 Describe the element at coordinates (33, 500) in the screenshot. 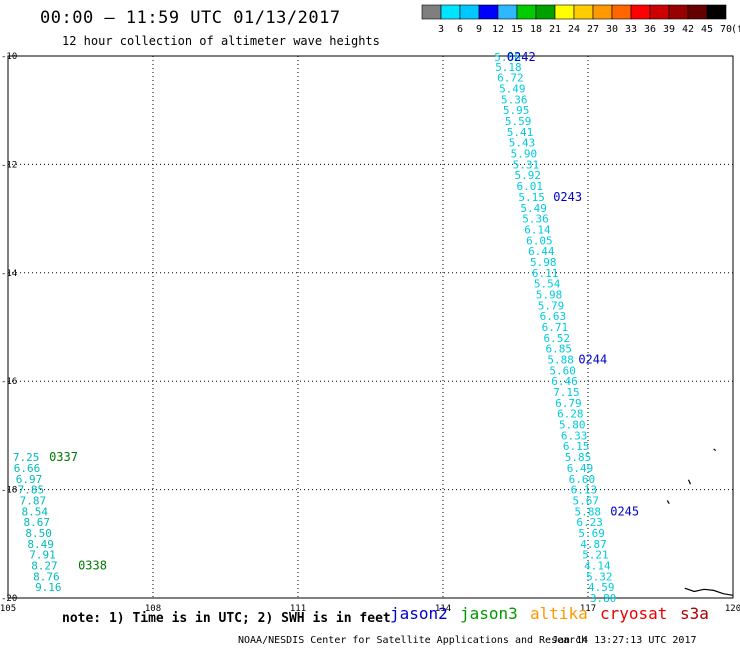

I see `swh-value-label: 7.87` at that location.